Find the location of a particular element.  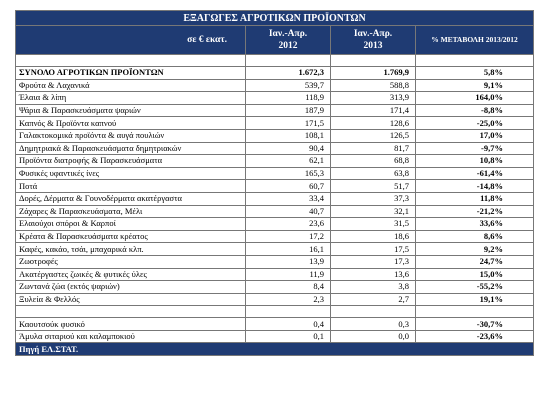

category: Ποτά is located at coordinates (130, 186).